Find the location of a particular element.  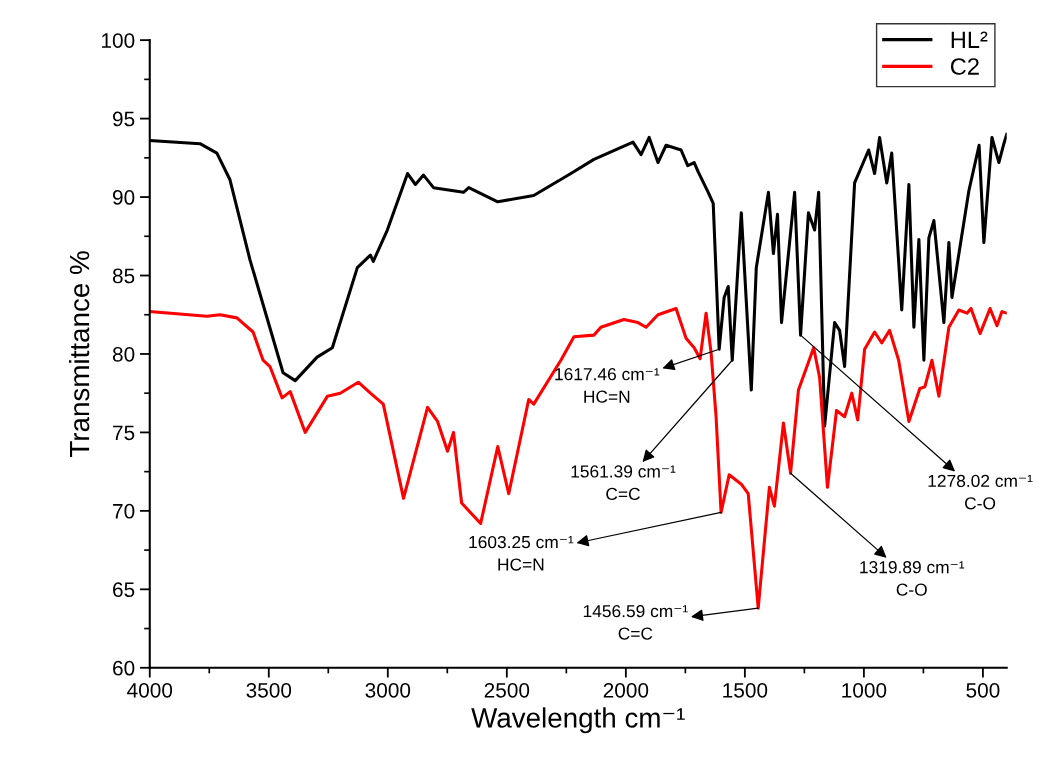

annotation: 1603.25 cm⁻¹ HC=N is located at coordinates (521, 553).